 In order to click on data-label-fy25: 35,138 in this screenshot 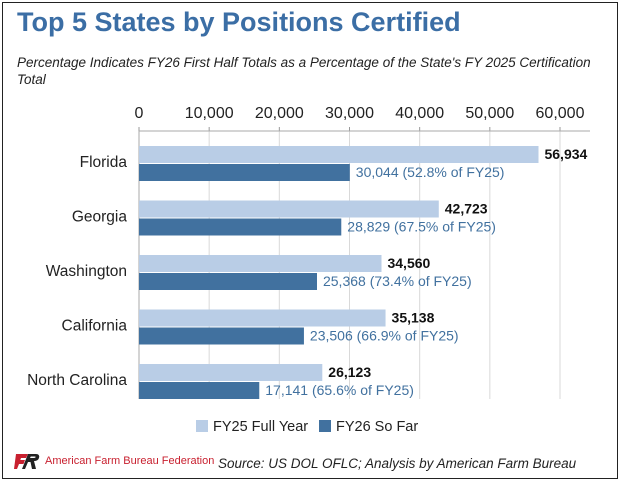, I will do `click(413, 318)`.